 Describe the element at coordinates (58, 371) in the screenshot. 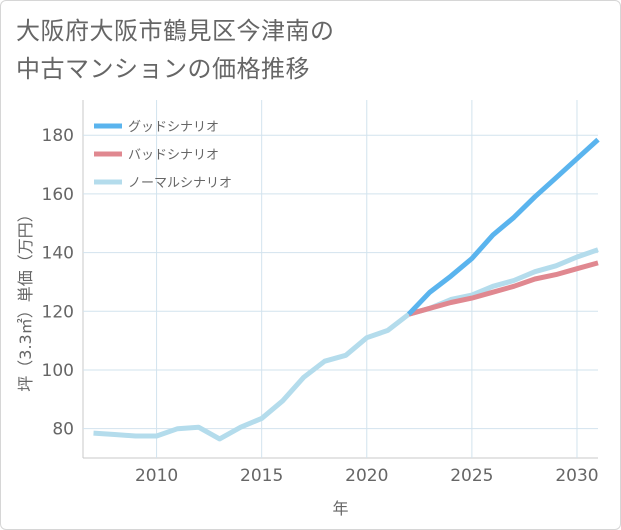

I see `y-tick-label: 100` at that location.